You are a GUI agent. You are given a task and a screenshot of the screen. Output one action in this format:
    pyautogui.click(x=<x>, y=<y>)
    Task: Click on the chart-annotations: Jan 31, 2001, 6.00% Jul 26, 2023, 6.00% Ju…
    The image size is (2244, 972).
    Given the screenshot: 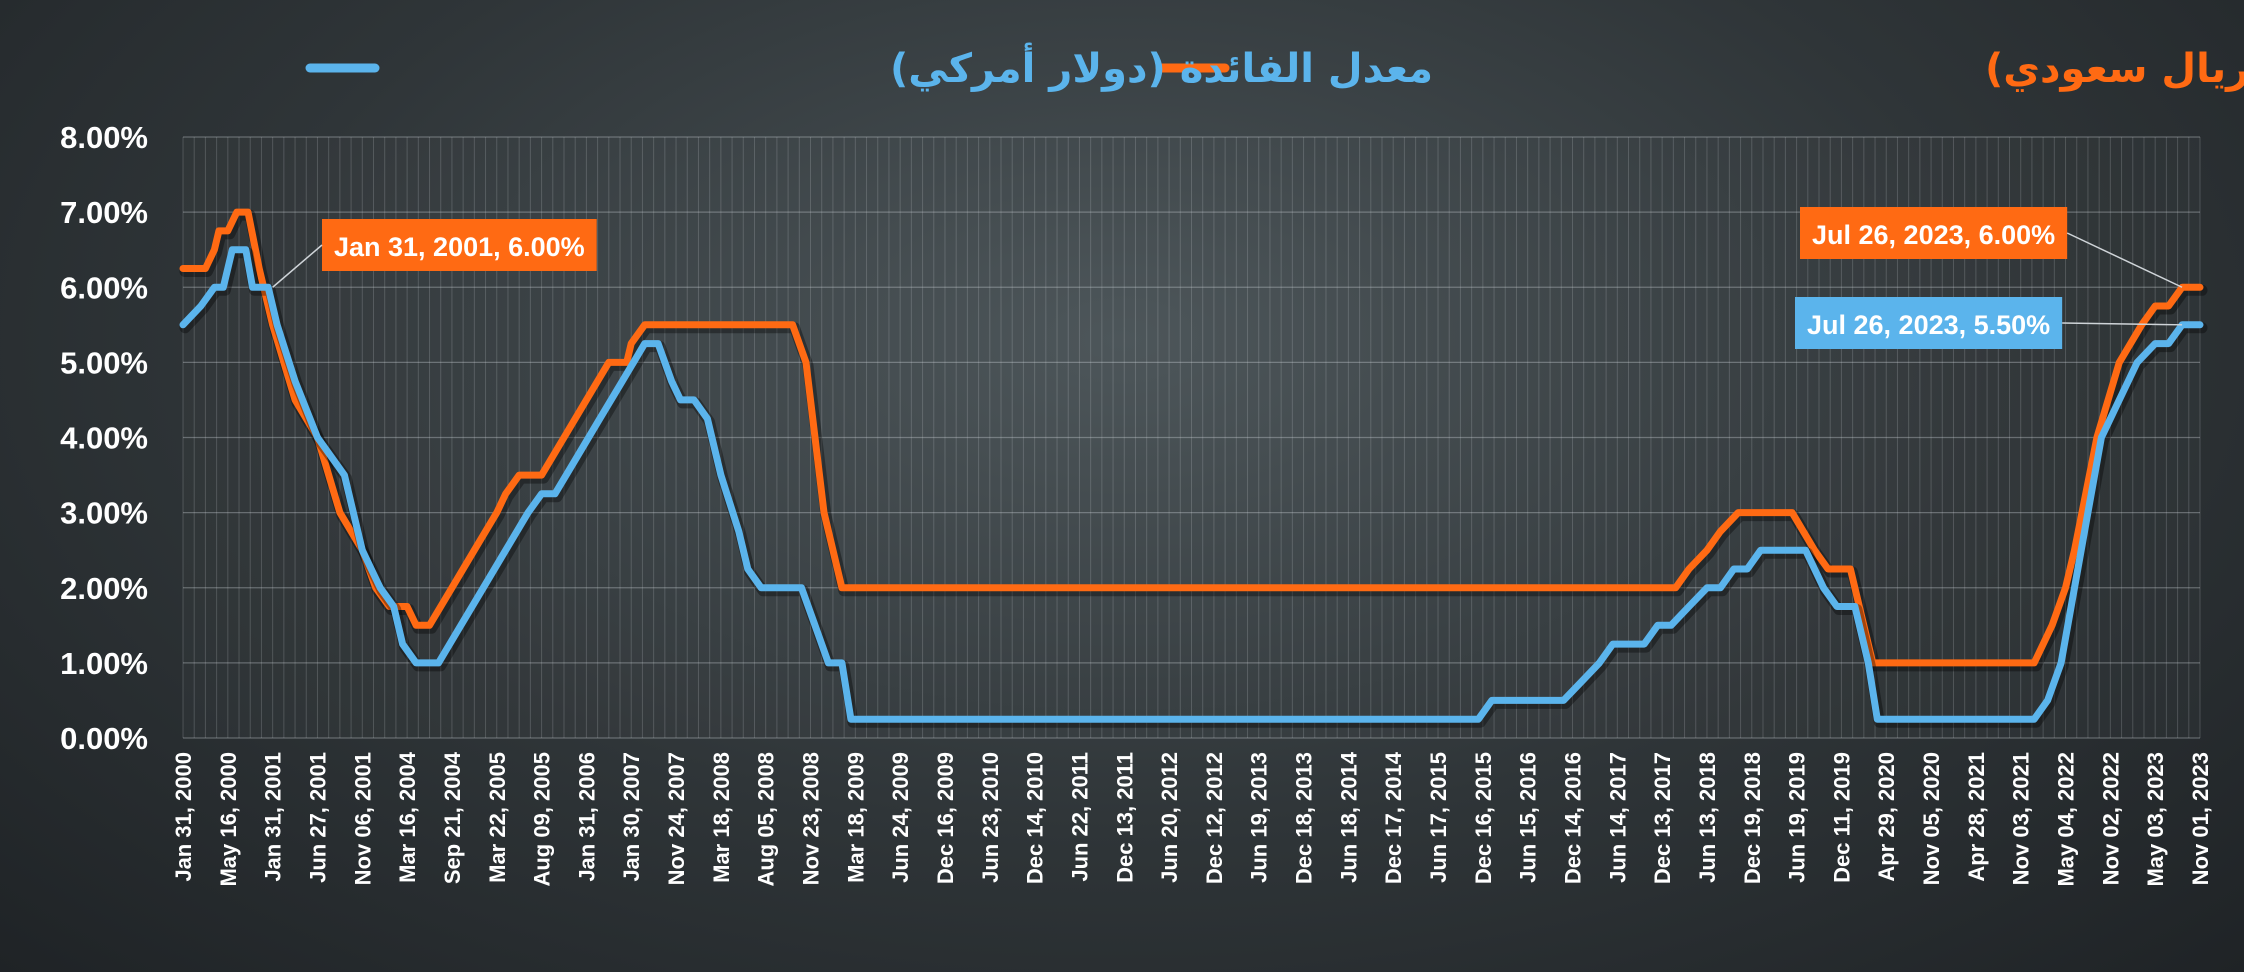 What is the action you would take?
    pyautogui.click(x=1227, y=278)
    